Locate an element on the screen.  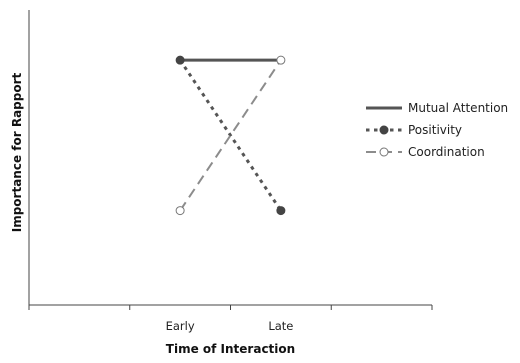
legend-item-positivity: Positivity is located at coordinates (414, 130).